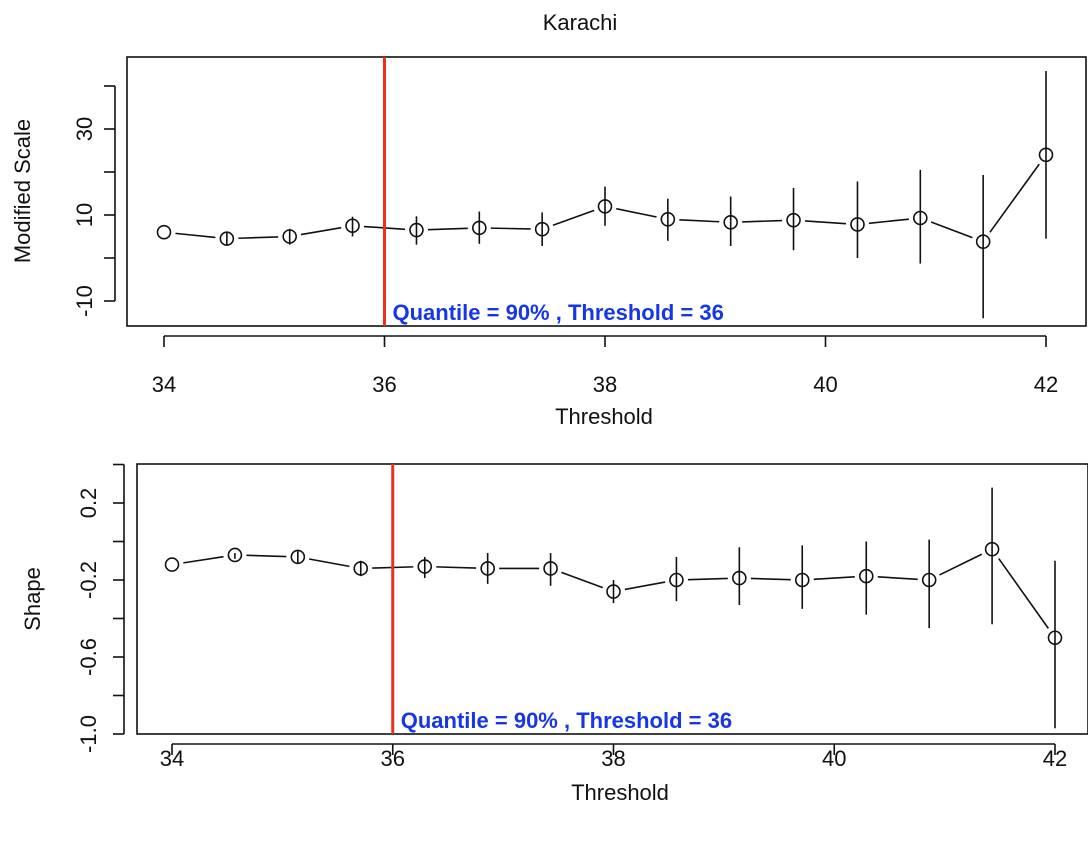  Describe the element at coordinates (32, 599) in the screenshot. I see `y-axis-title: Shape` at that location.